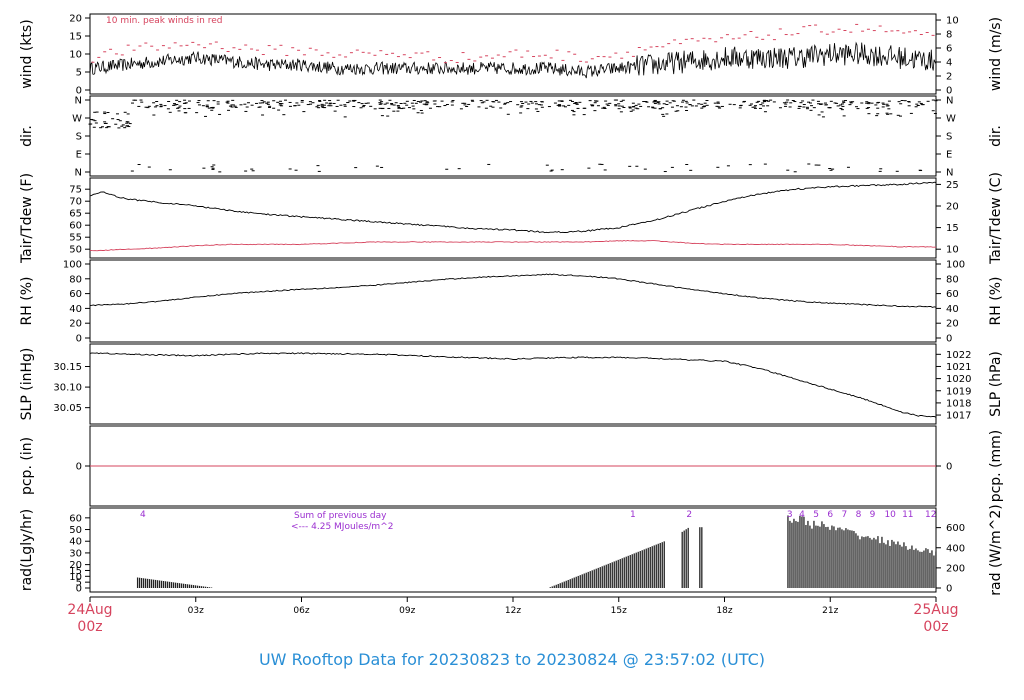 This screenshot has height=700, width=1024. I want to click on slp-right-tick-label: 1017, so click(958, 416).